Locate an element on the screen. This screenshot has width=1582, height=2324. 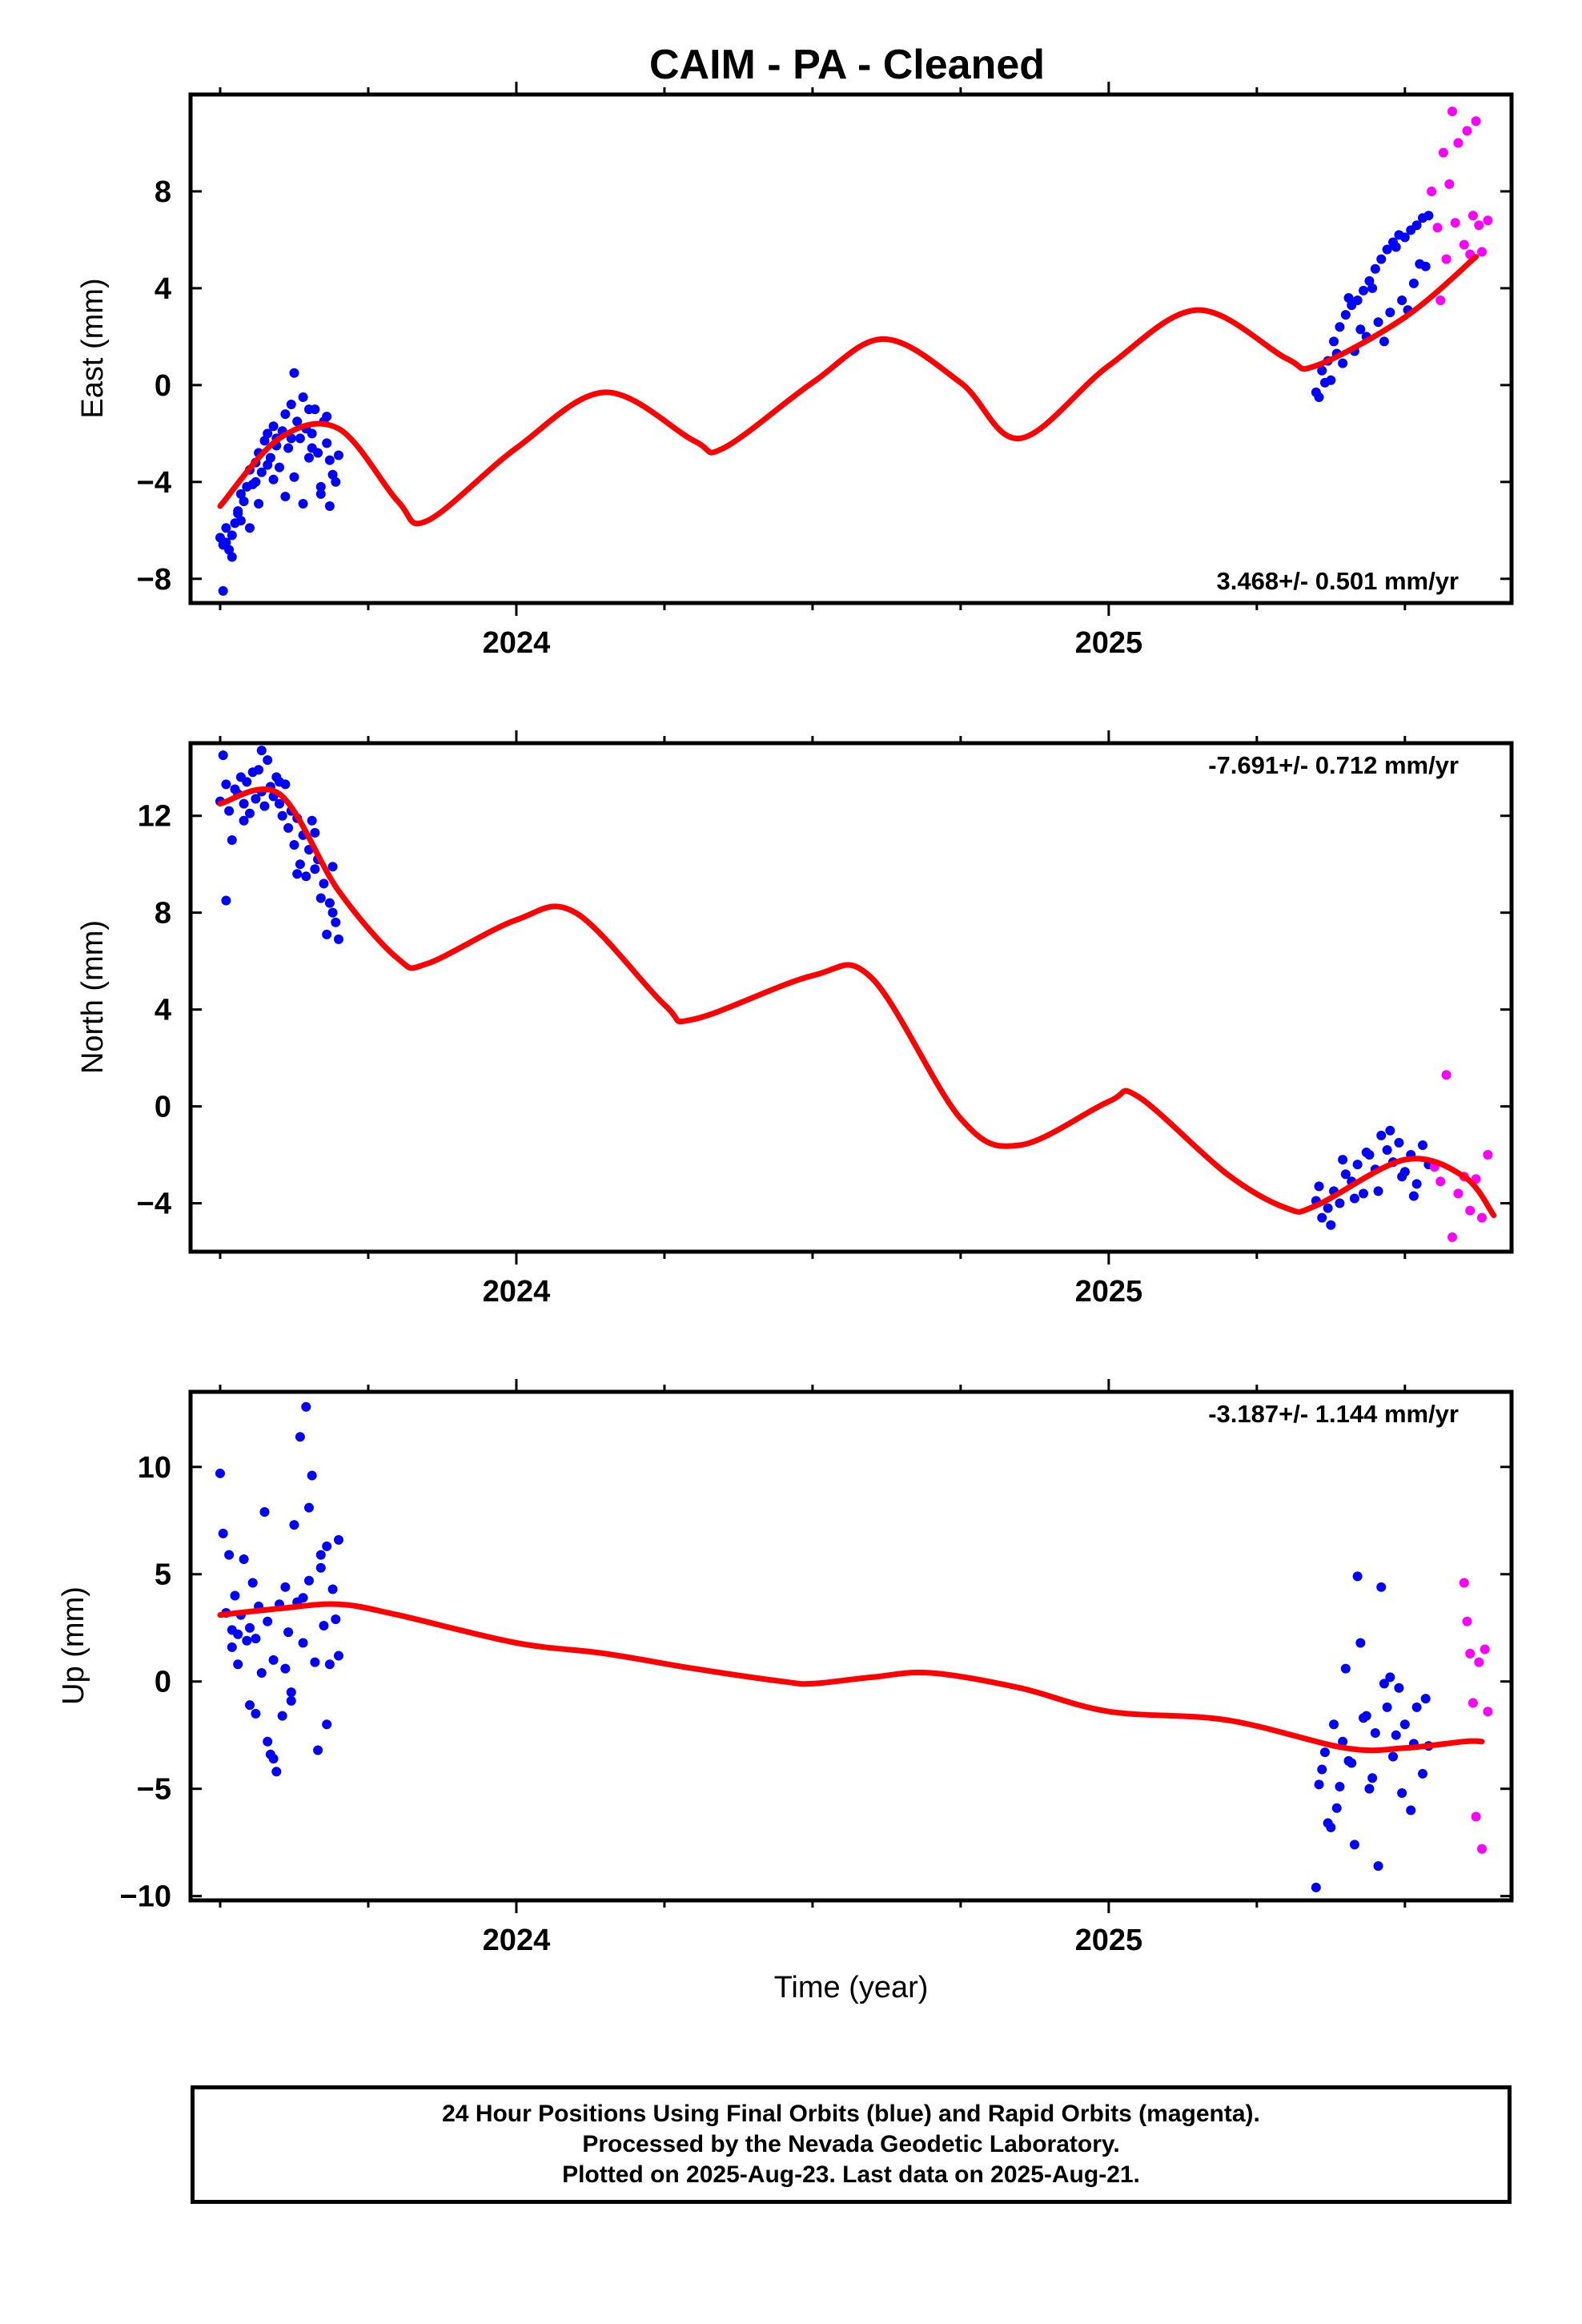
east-y-tick-label: 4 is located at coordinates (163, 289).